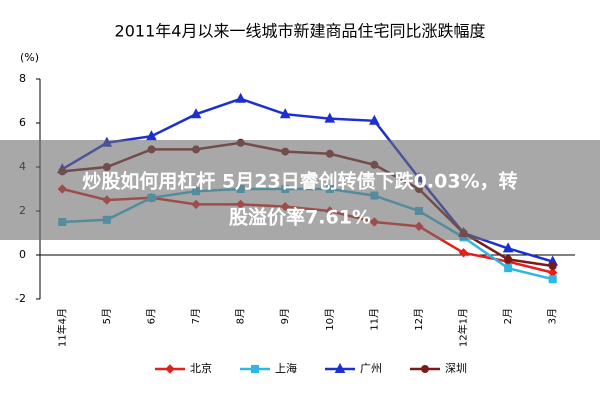 This screenshot has width=600, height=400. What do you see at coordinates (300, 217) in the screenshot?
I see `overlay-text: 股溢价率7.61%` at bounding box center [300, 217].